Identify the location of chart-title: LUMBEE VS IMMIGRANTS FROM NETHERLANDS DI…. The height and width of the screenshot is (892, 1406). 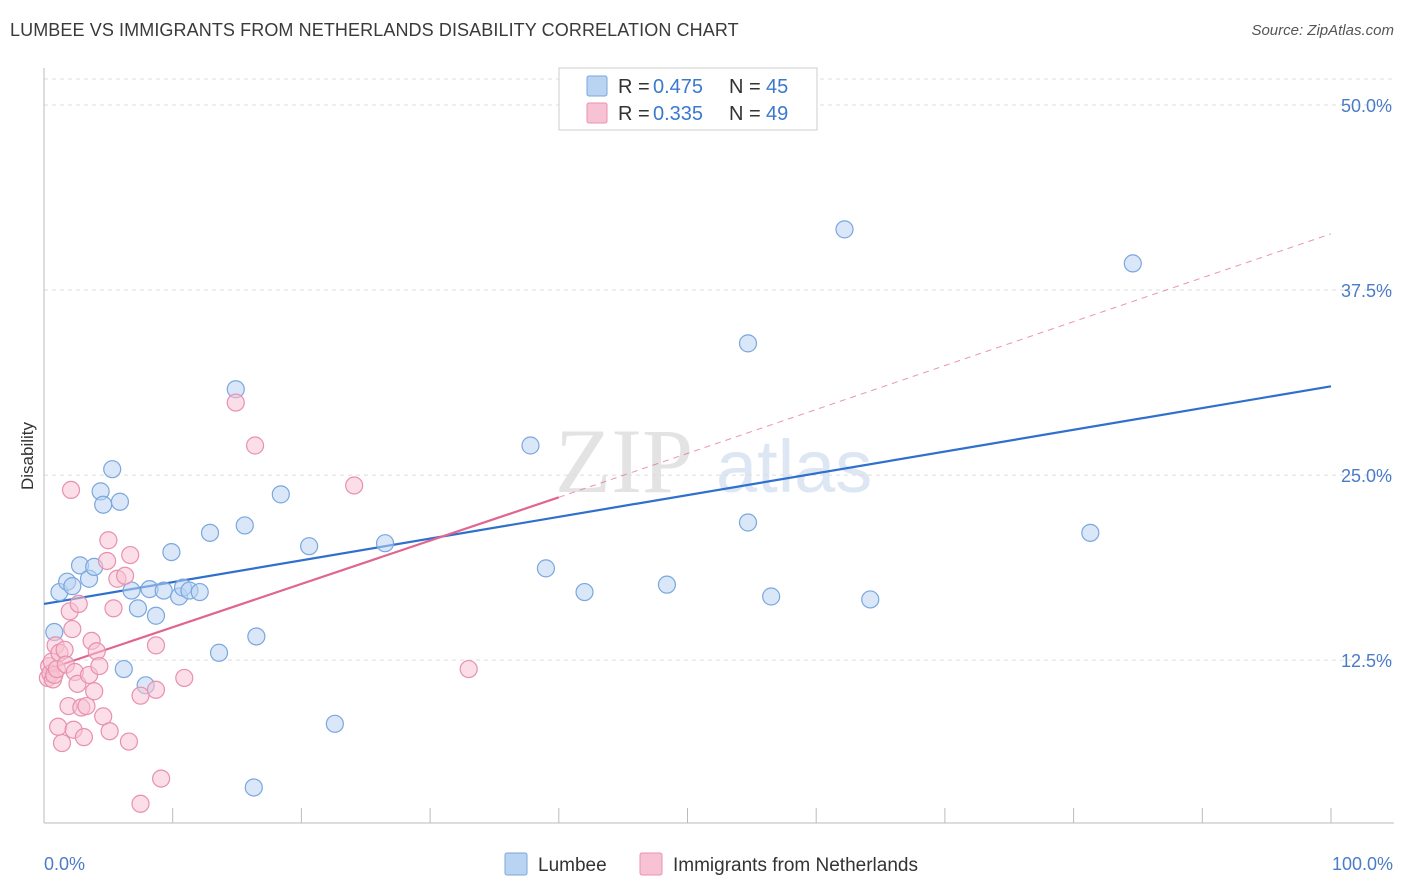
(374, 30).